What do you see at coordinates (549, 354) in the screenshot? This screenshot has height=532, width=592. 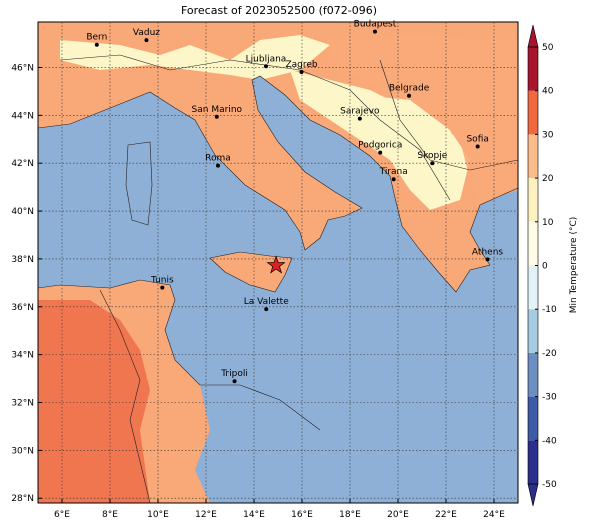 I see `colorbar-tick-label: -20` at bounding box center [549, 354].